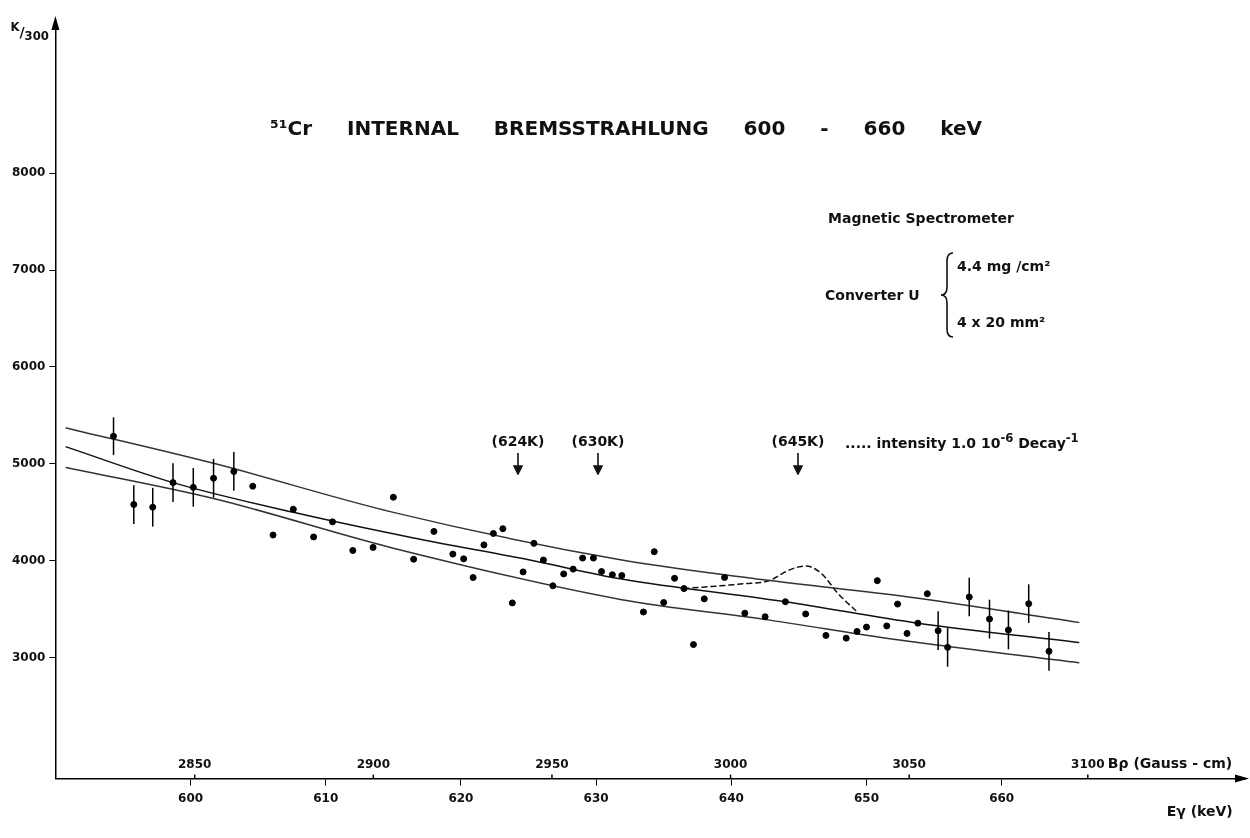 The width and height of the screenshot is (1250, 838). What do you see at coordinates (866, 797) in the screenshot?
I see `x-tick-label: 650` at bounding box center [866, 797].